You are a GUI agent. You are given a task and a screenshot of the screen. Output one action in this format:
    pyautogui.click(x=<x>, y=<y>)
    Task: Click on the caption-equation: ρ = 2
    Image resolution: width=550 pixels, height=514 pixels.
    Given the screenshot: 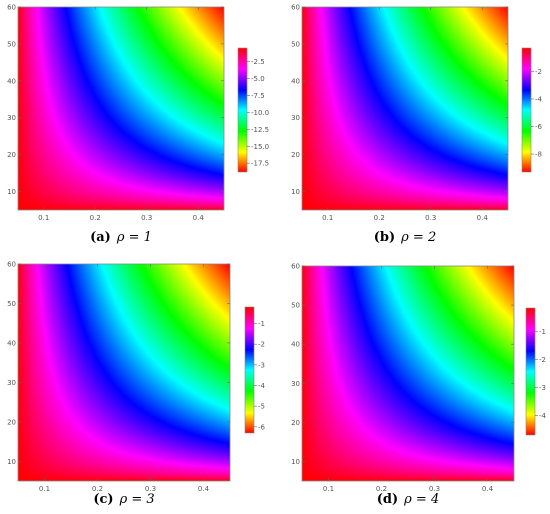 What is the action you would take?
    pyautogui.click(x=418, y=237)
    